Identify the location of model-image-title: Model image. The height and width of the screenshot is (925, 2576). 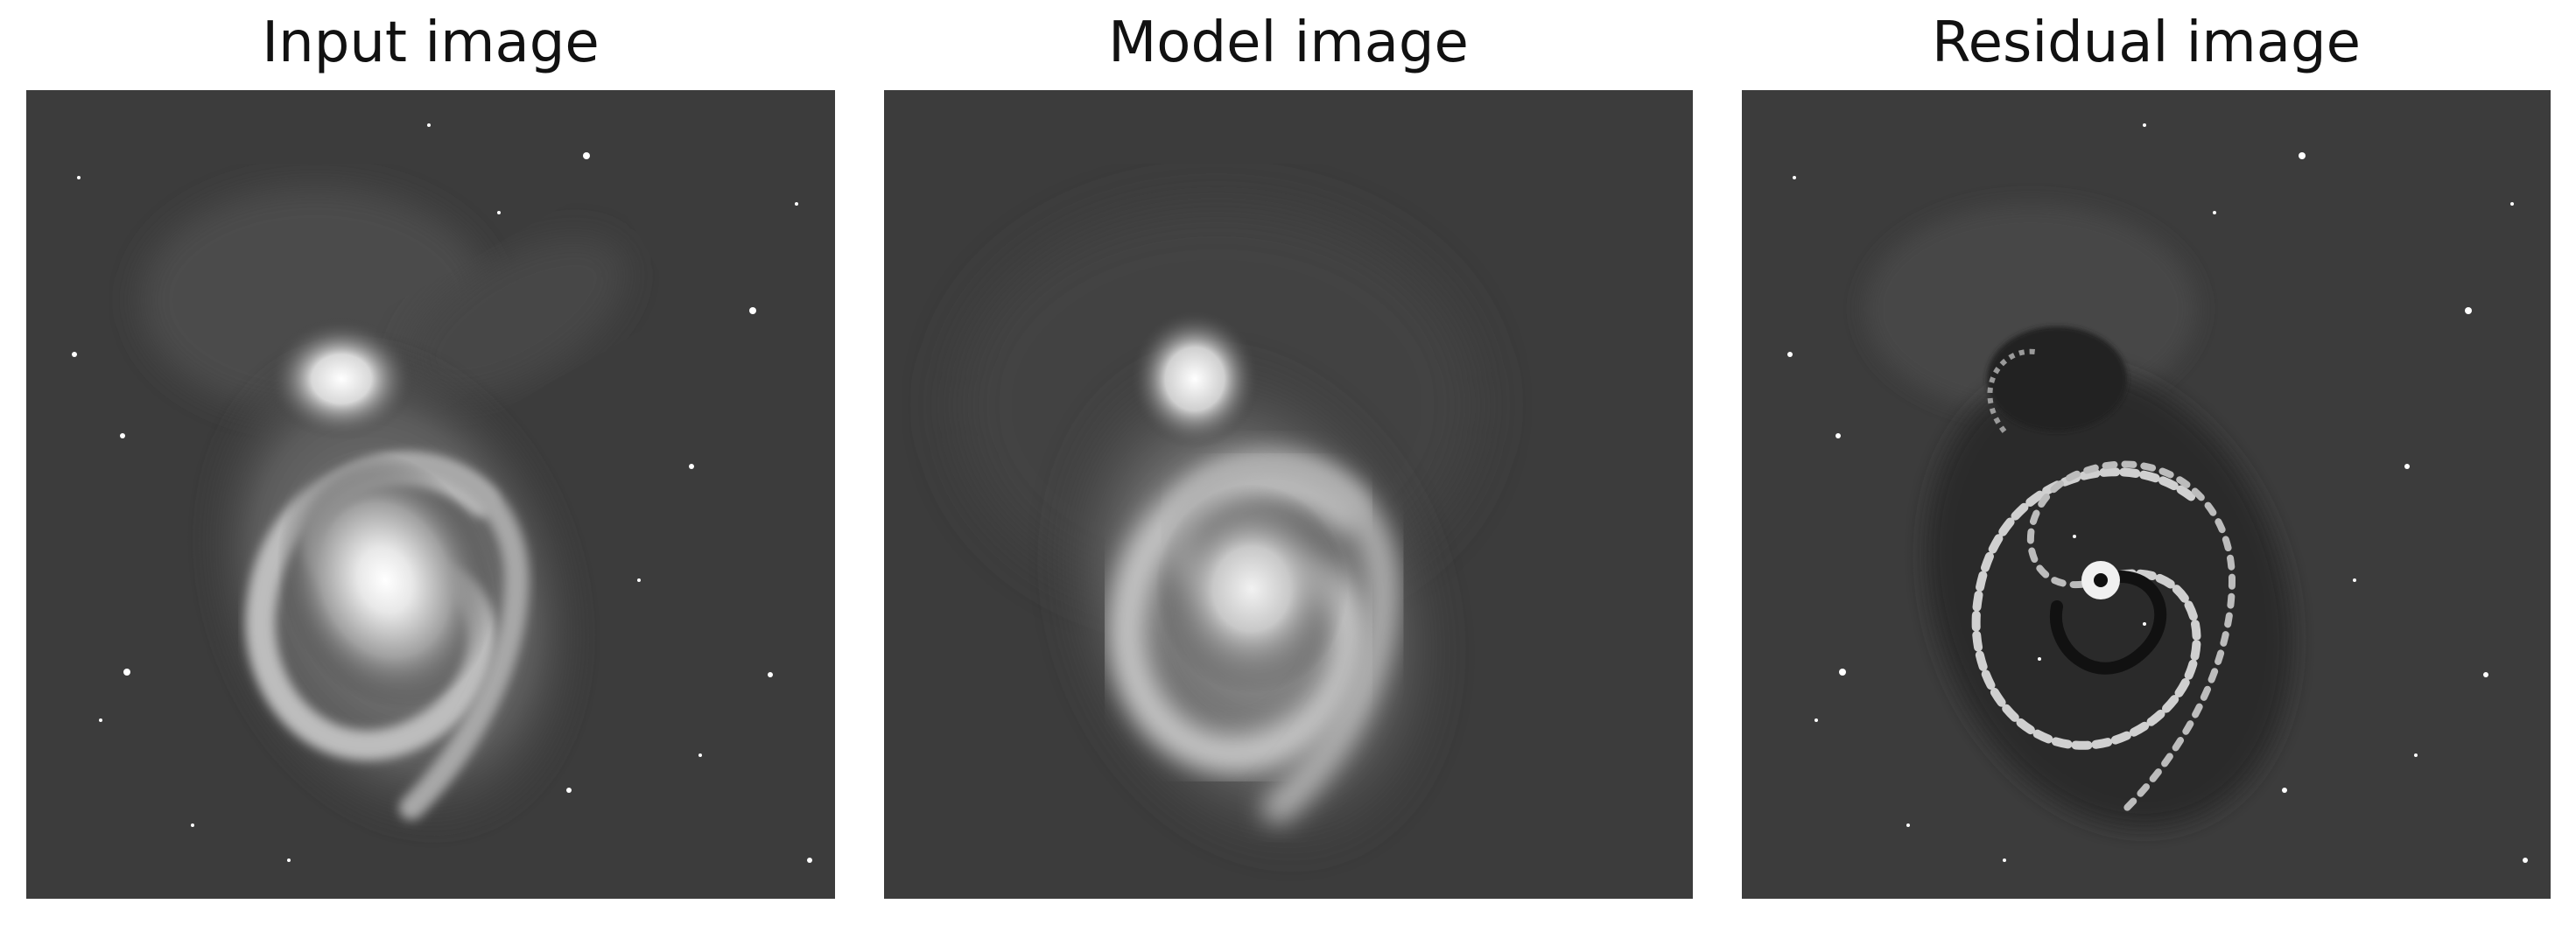
(1288, 43).